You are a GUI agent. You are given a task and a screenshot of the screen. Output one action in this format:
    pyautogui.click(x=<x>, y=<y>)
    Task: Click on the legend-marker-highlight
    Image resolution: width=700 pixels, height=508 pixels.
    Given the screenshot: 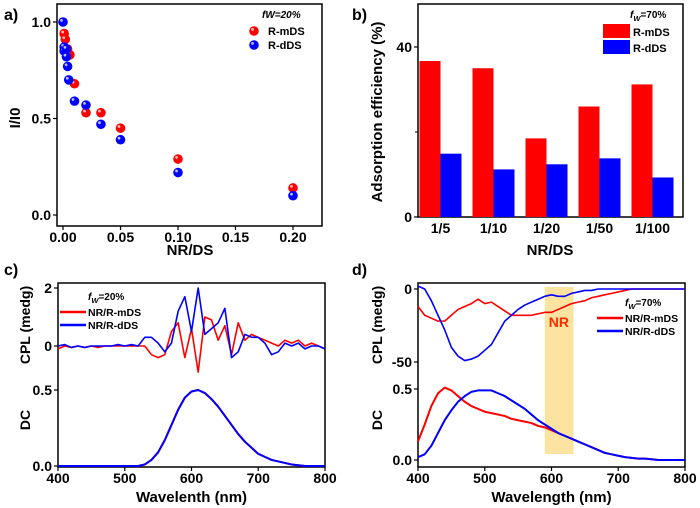 What is the action you would take?
    pyautogui.click(x=252, y=29)
    